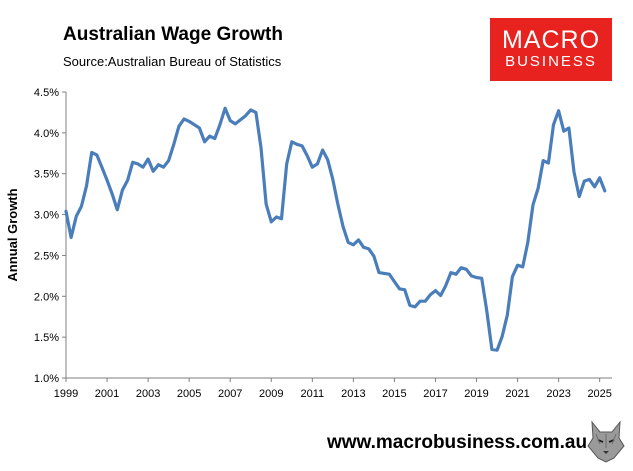 The height and width of the screenshot is (471, 633). What do you see at coordinates (189, 394) in the screenshot?
I see `x-tick-label: 2005` at bounding box center [189, 394].